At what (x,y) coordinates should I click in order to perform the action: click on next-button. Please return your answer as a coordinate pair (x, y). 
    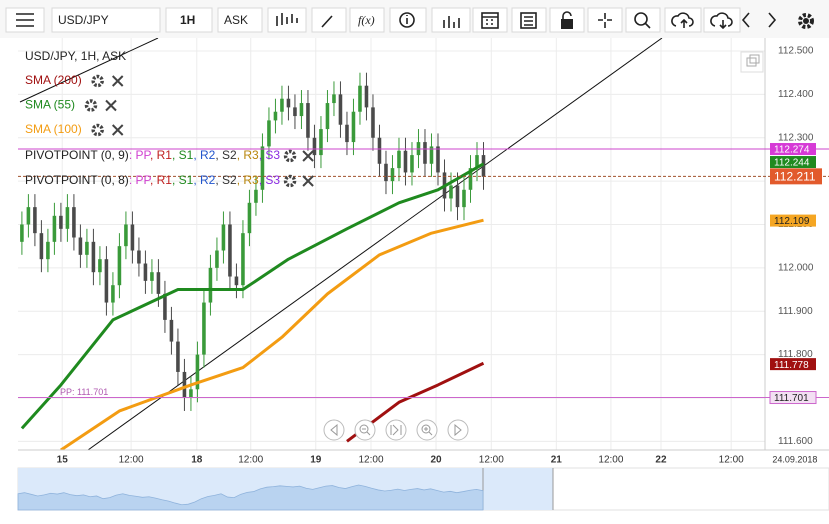
    Looking at the image, I should click on (772, 20).